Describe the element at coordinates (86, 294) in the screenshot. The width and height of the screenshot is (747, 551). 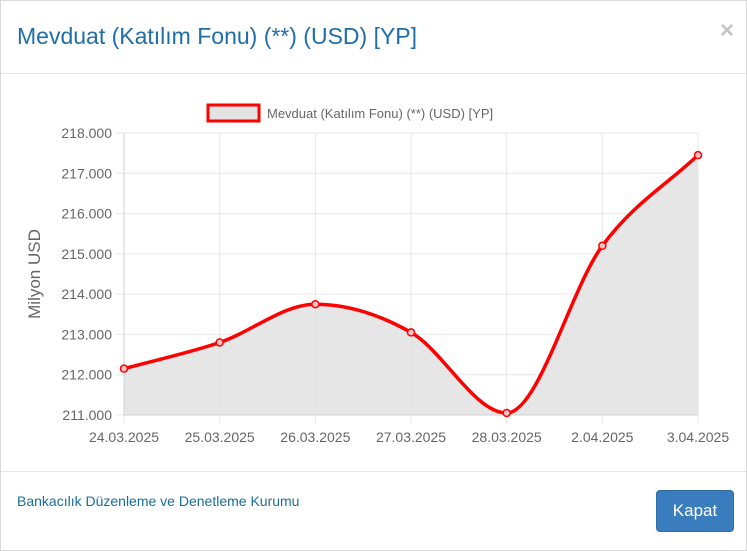
I see `y-tick-label: 214.000` at that location.